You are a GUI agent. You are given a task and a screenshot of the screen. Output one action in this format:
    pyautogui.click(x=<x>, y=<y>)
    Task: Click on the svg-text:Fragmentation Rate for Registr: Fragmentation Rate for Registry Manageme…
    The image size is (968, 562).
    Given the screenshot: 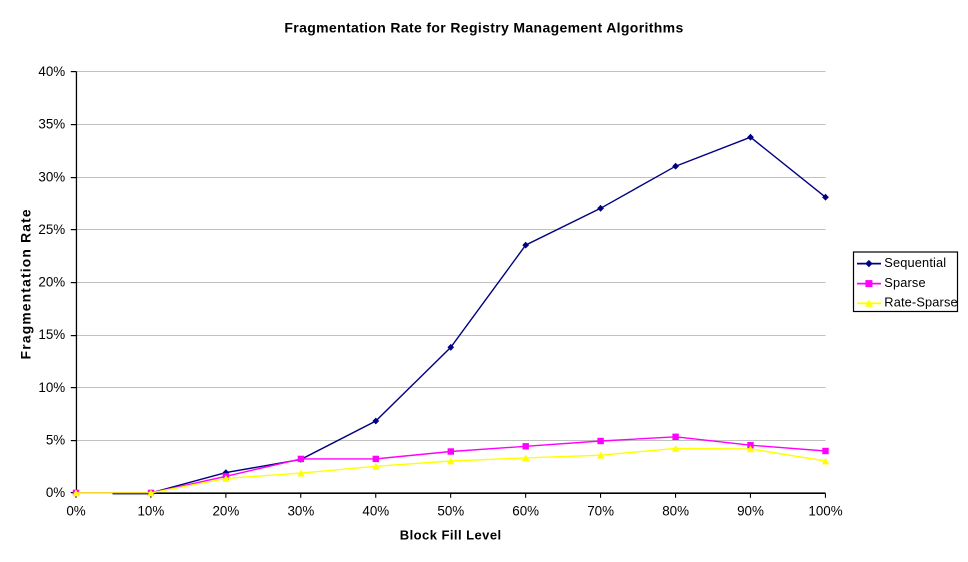 What is the action you would take?
    pyautogui.click(x=483, y=28)
    